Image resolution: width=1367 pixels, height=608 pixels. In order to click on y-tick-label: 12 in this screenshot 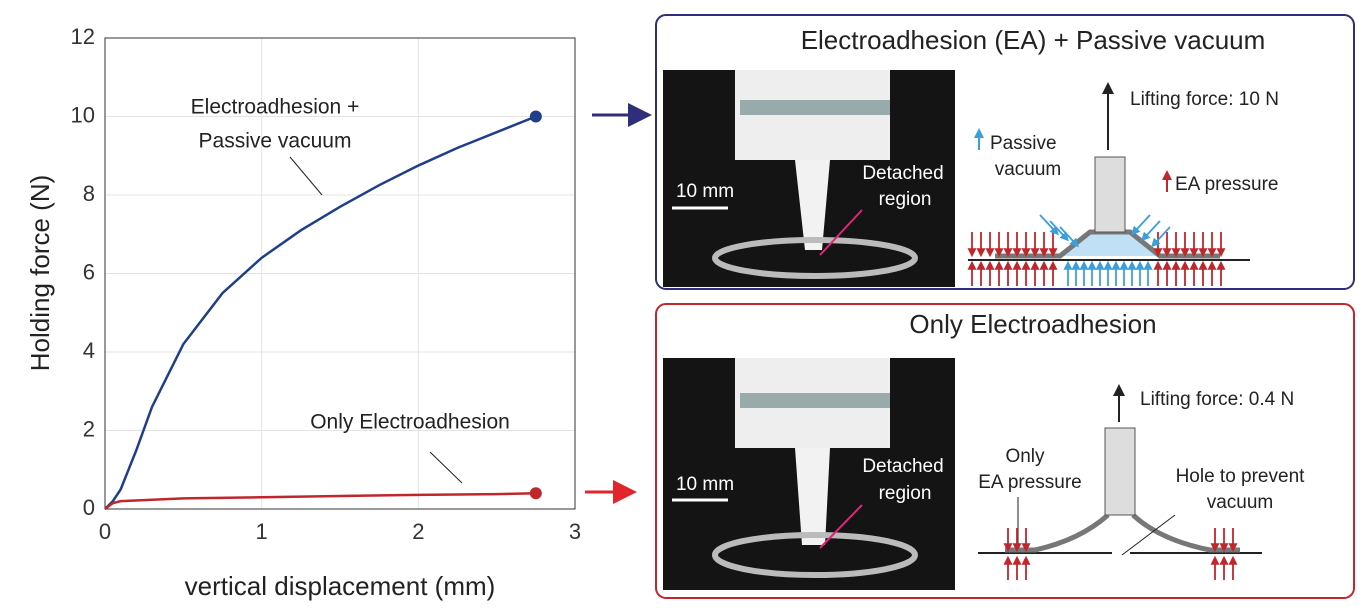, I will do `click(83, 36)`.